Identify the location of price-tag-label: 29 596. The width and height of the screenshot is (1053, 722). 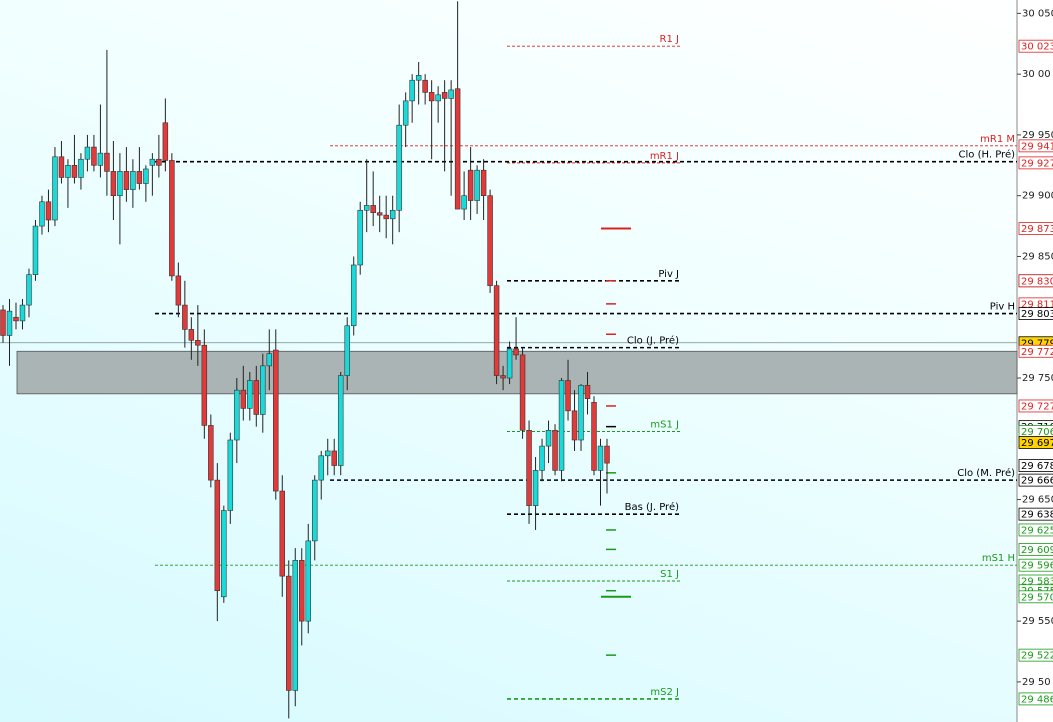
(1037, 566).